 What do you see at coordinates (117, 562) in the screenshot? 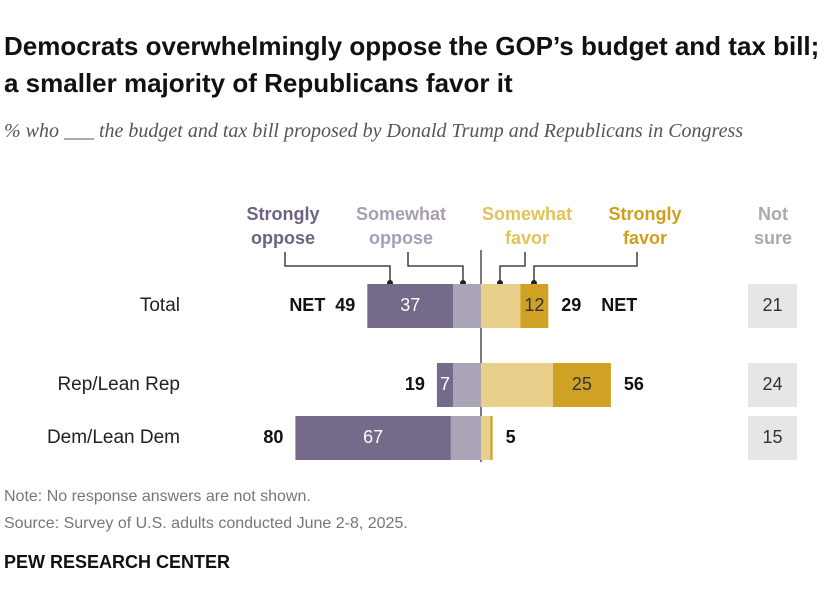
I see `footer: PEW RESEARCH CENTER` at bounding box center [117, 562].